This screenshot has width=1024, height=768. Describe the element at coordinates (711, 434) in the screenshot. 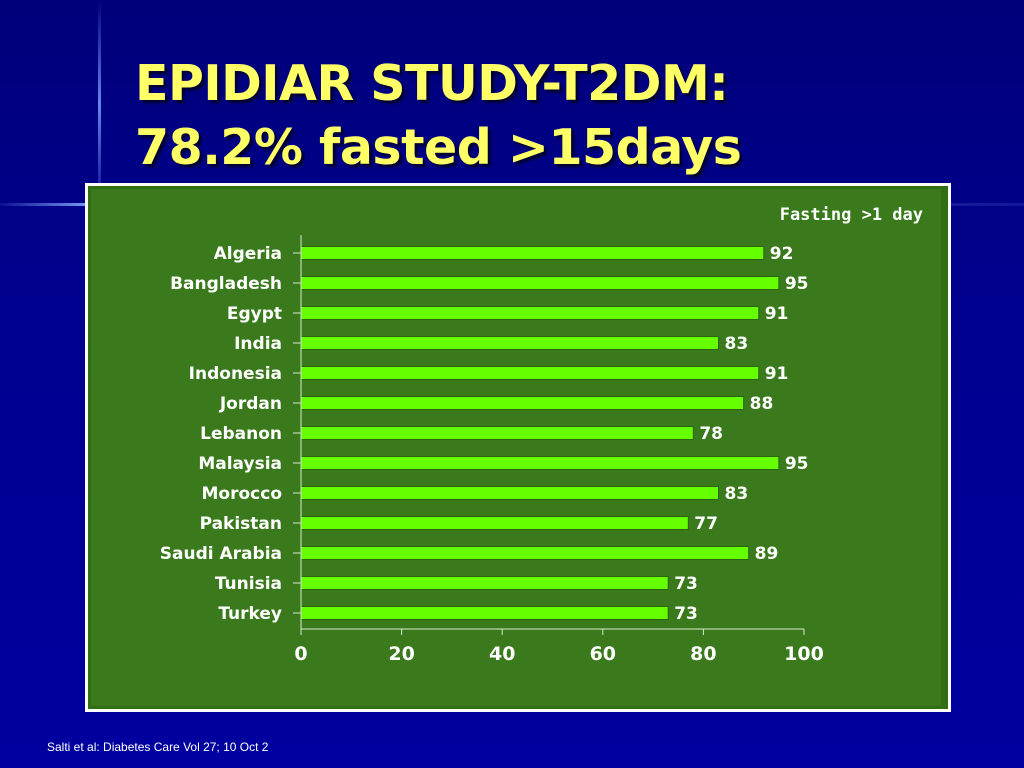

I see `bar-value-label: 78` at that location.